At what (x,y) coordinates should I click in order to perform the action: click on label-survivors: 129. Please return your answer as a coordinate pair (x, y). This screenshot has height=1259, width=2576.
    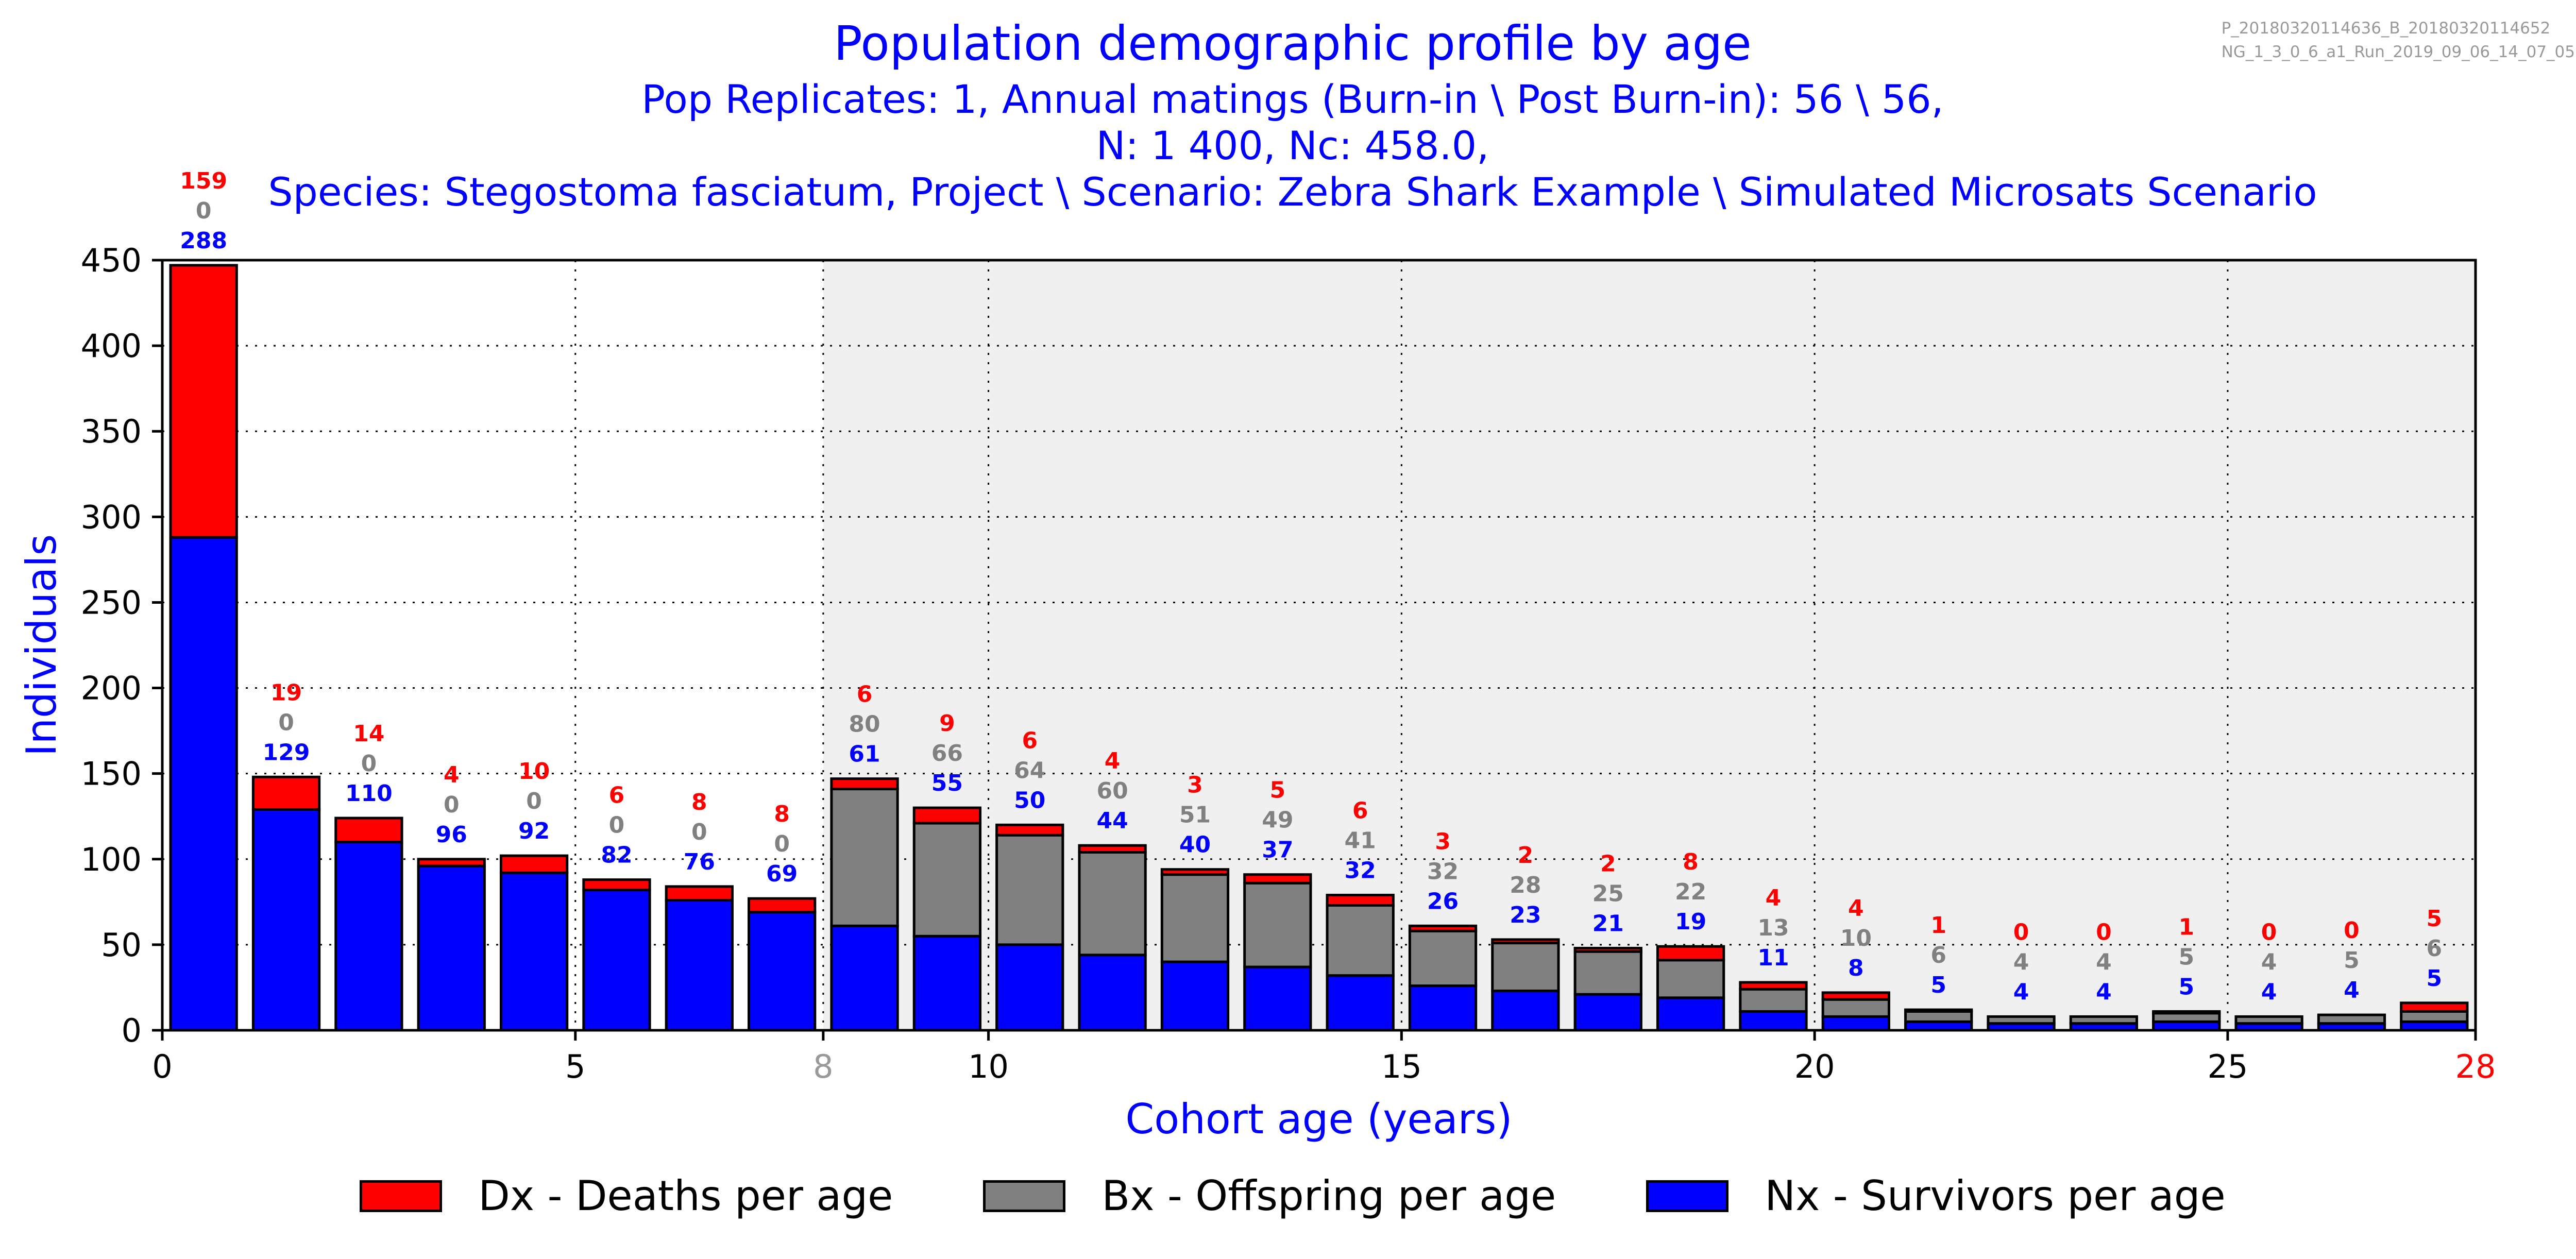
    Looking at the image, I should click on (286, 752).